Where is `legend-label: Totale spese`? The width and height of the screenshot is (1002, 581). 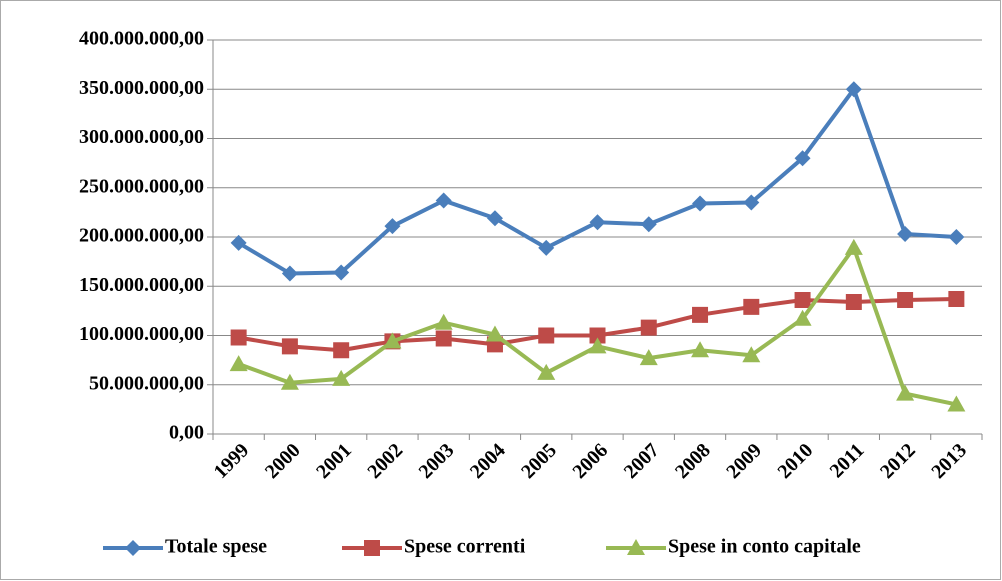 legend-label: Totale spese is located at coordinates (216, 547).